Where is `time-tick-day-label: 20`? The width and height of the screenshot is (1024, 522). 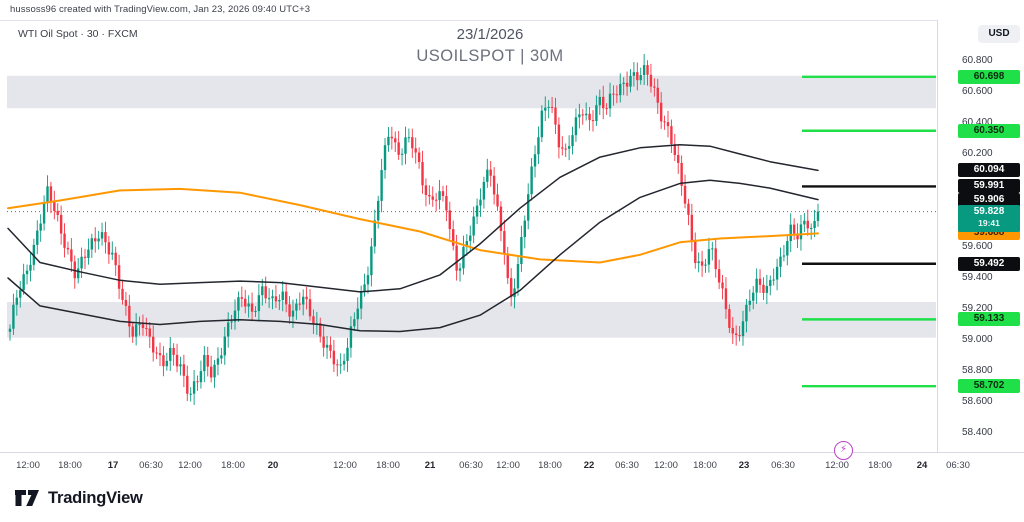 time-tick-day-label: 20 is located at coordinates (273, 465).